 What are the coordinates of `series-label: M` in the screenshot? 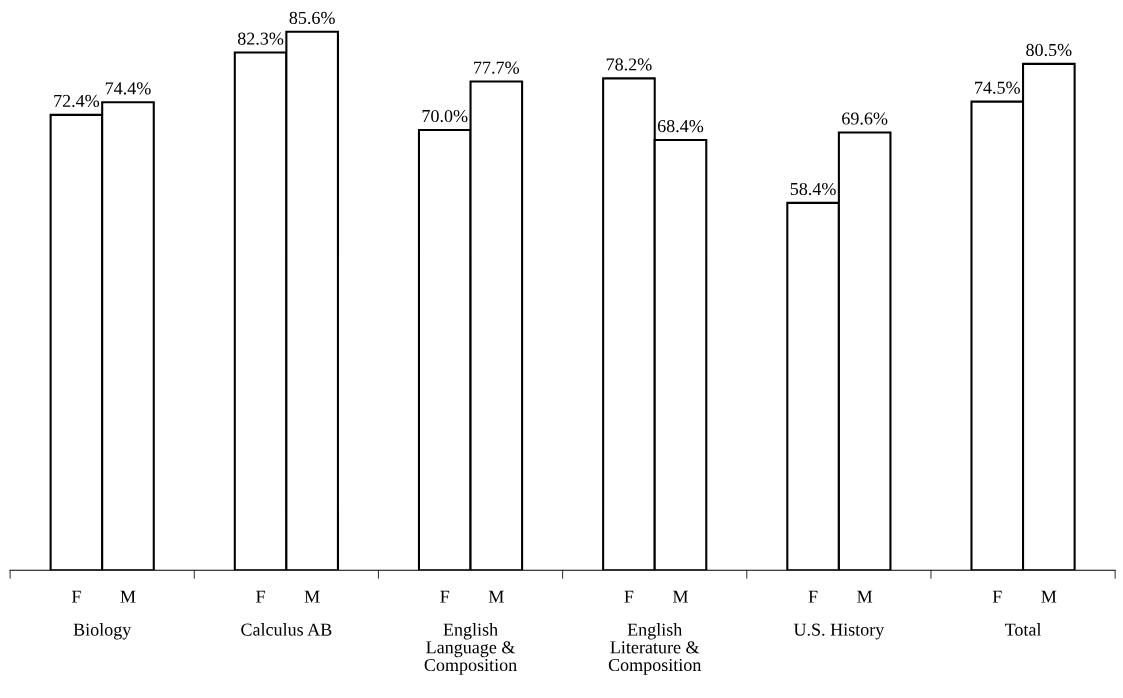 It's located at (128, 596).